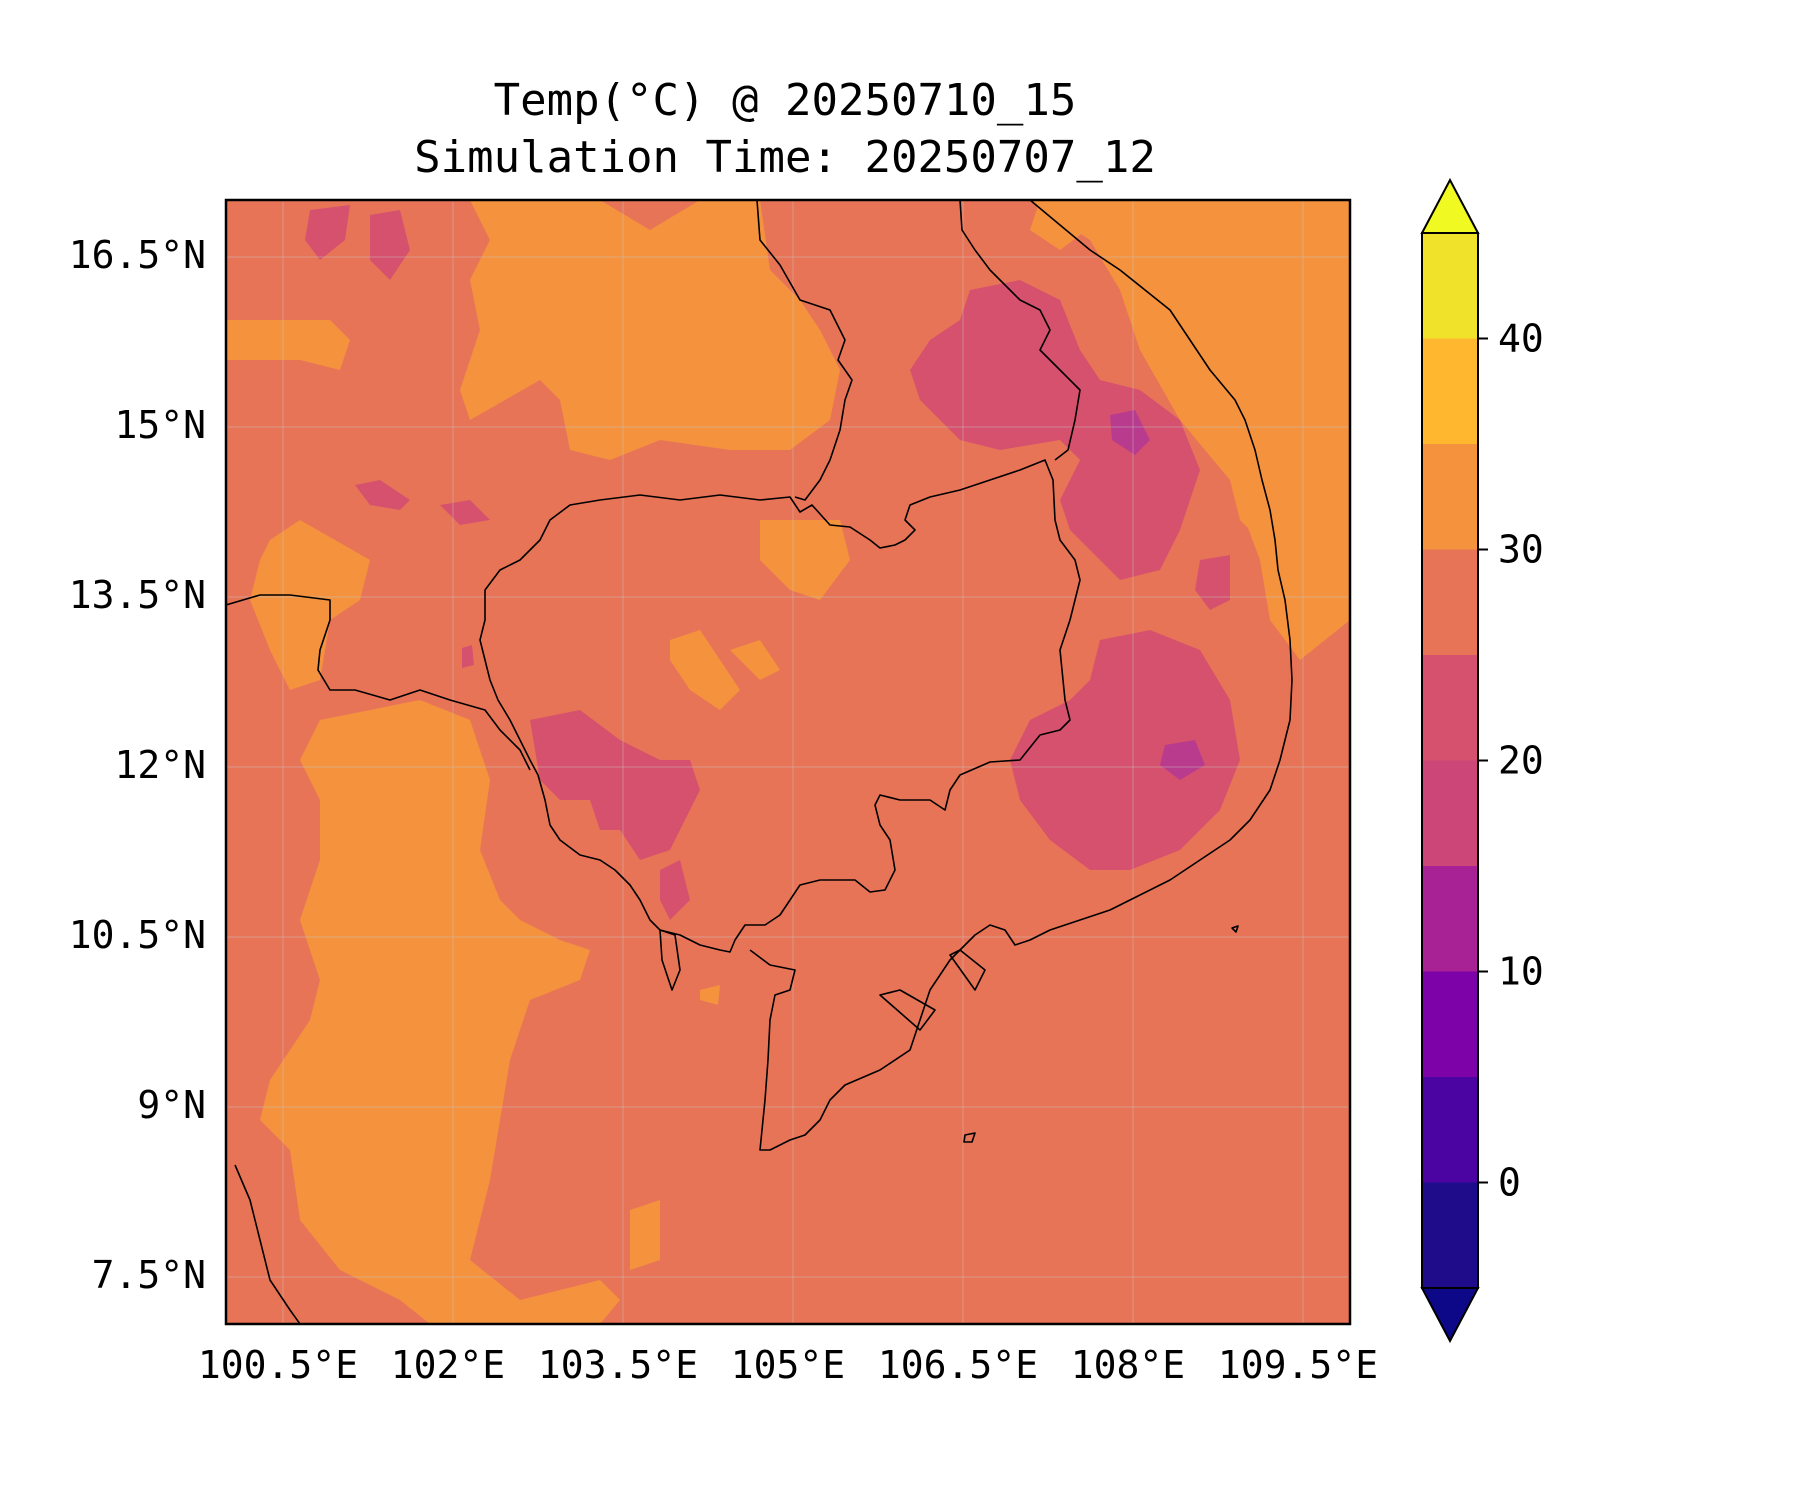 Image resolution: width=1800 pixels, height=1500 pixels. What do you see at coordinates (137, 595) in the screenshot?
I see `y-tick-label: 13.5°N` at bounding box center [137, 595].